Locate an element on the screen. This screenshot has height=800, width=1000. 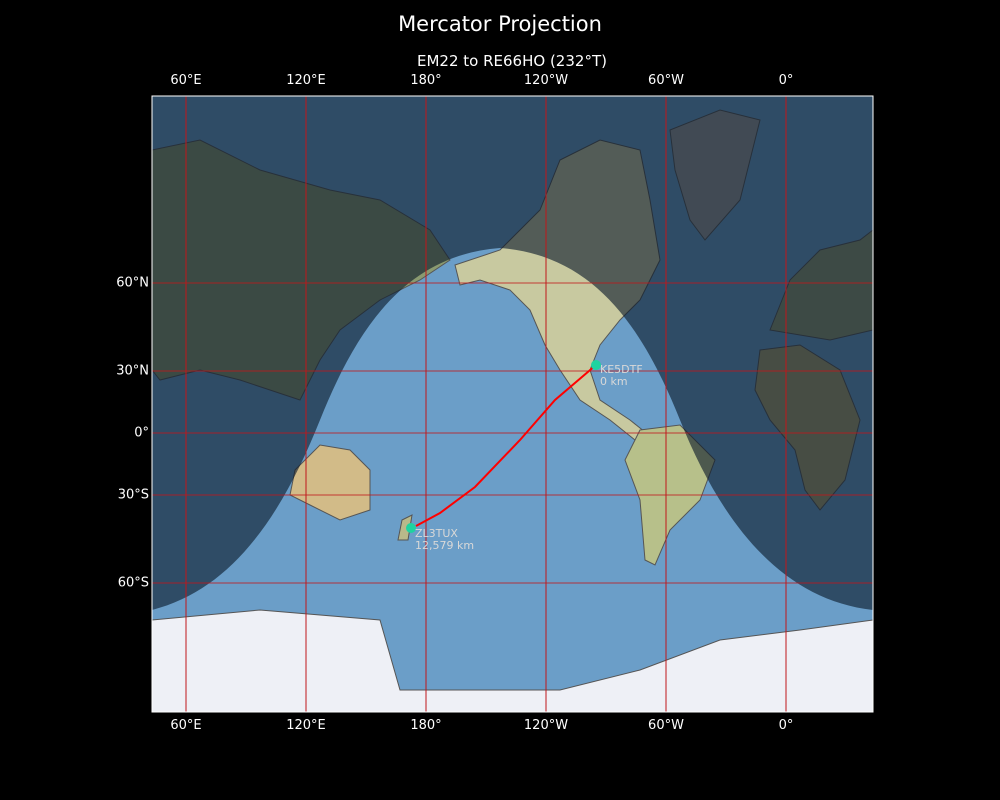
lon-tick-top: 180° is located at coordinates (426, 80).